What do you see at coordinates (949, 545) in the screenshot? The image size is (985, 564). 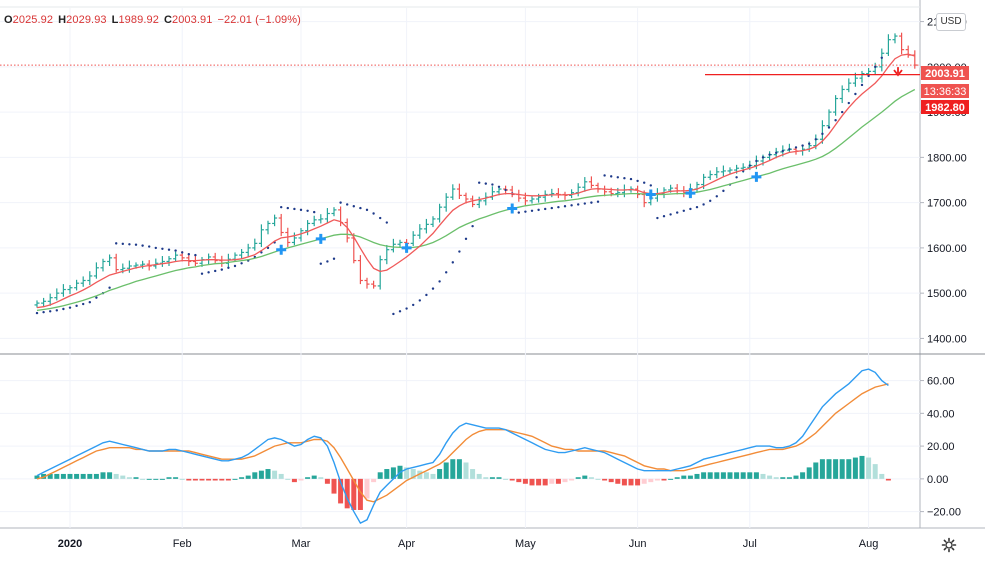 I see `gear-icon` at bounding box center [949, 545].